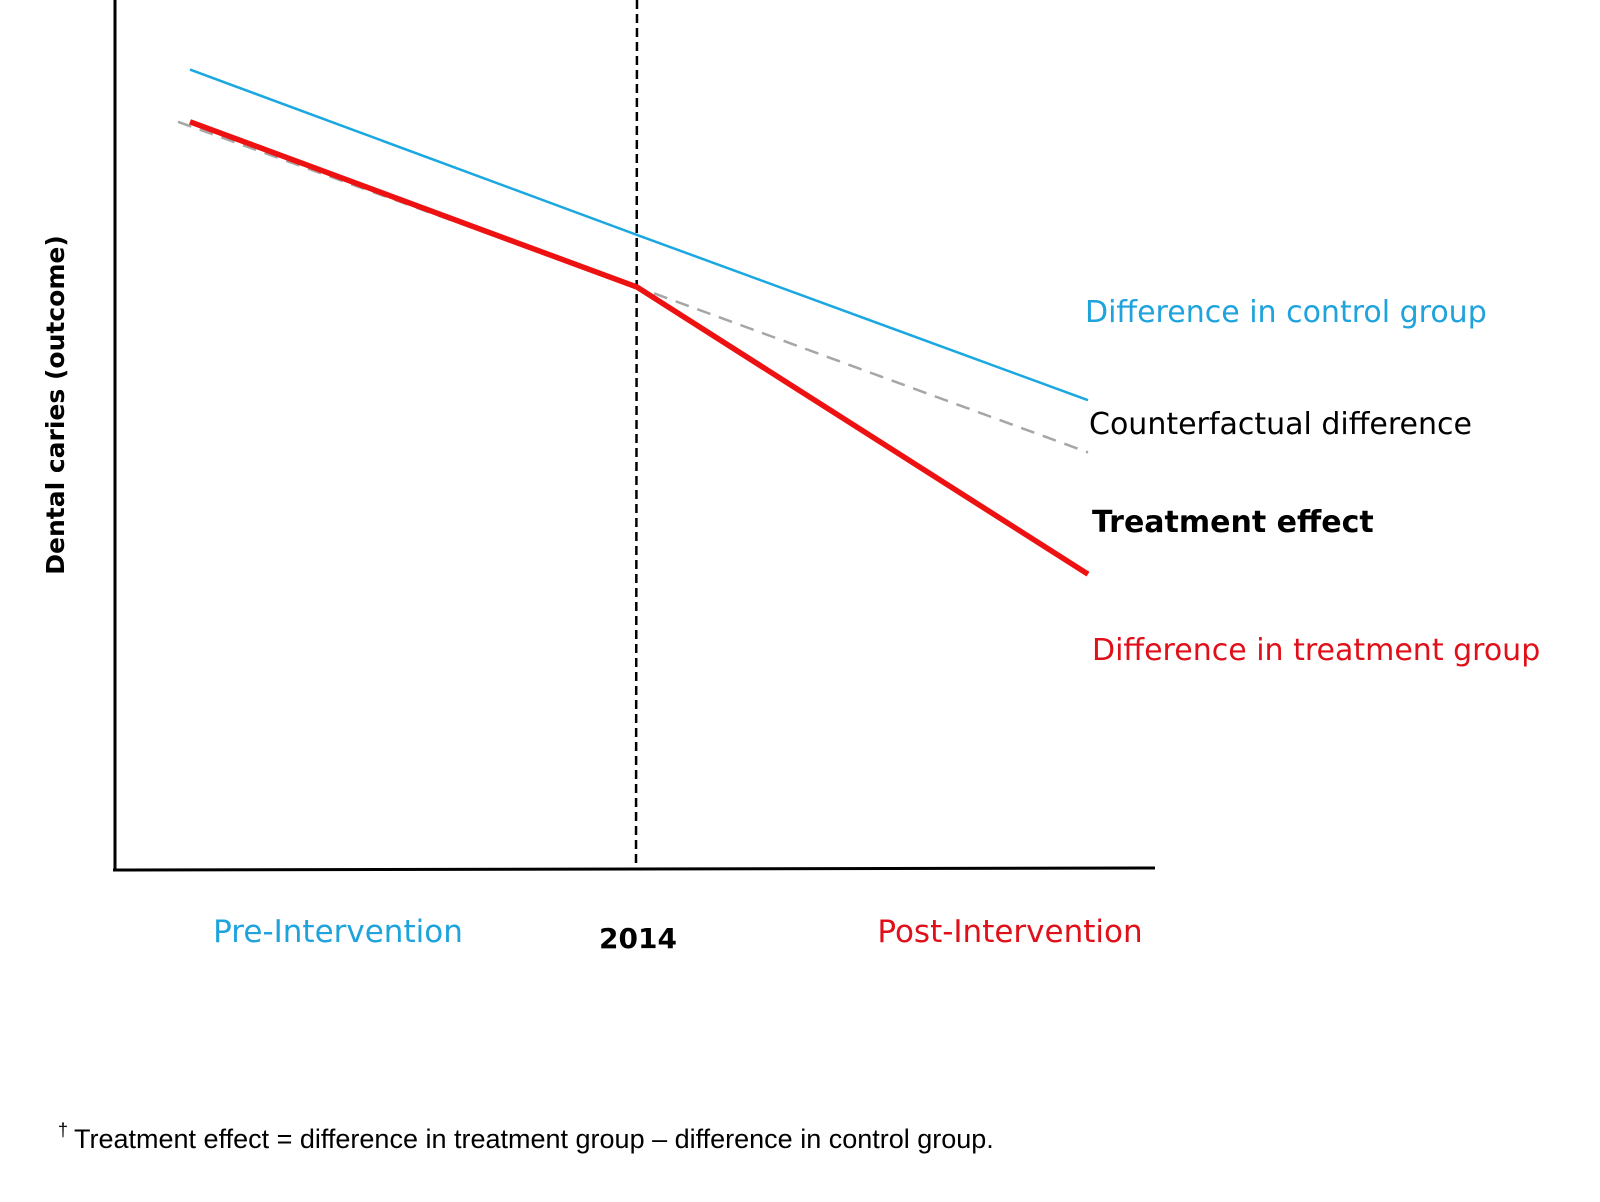 The image size is (1600, 1202). I want to click on x-tick-post-intervention: Post-Intervention, so click(1009, 932).